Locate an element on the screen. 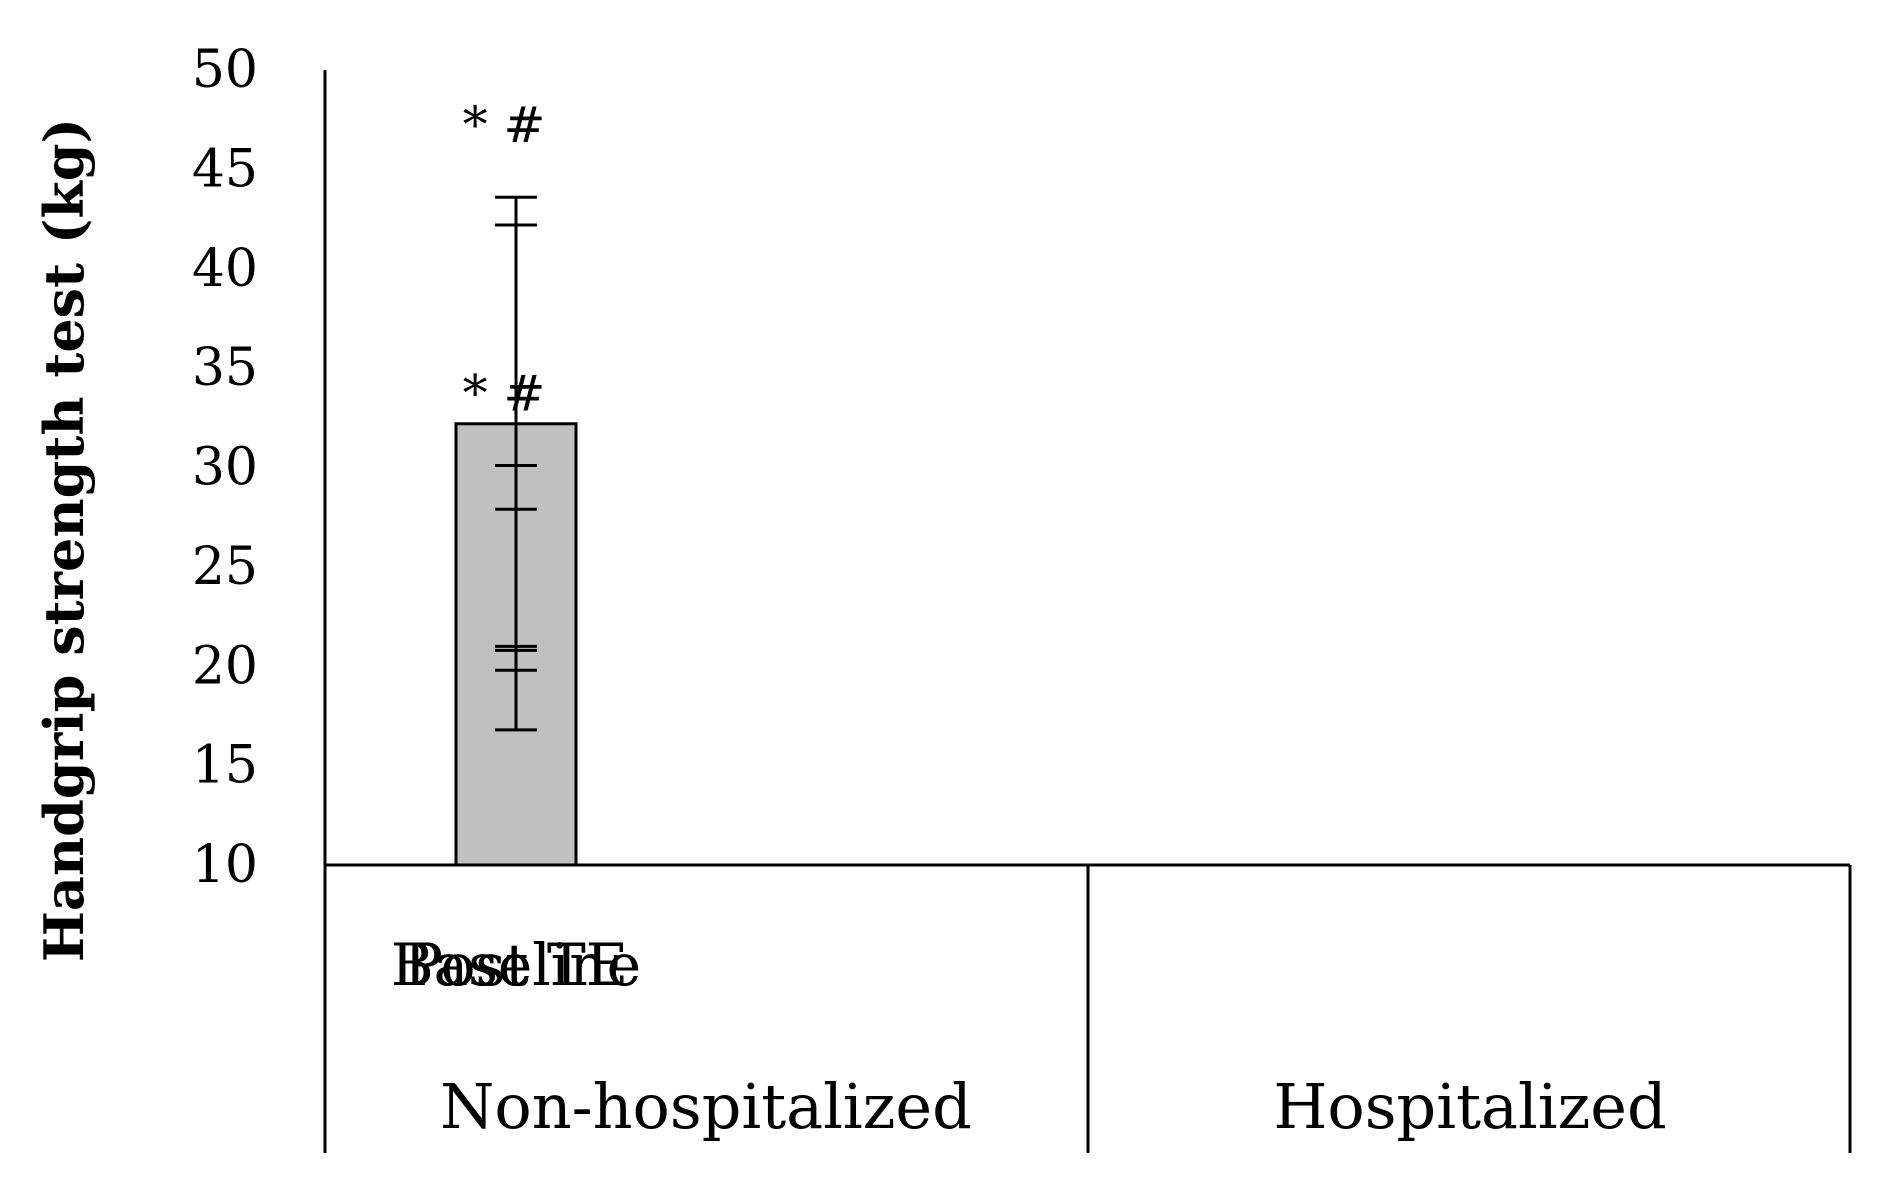 This screenshot has height=1198, width=1887. category-label-1-2: Post TE is located at coordinates (516, 965).